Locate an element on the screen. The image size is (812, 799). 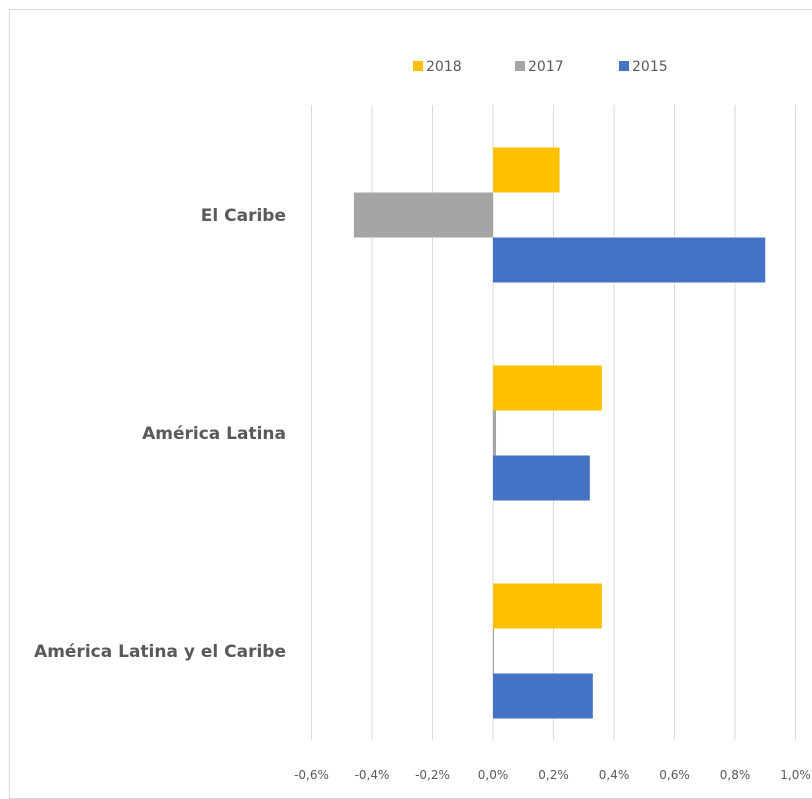
category-label: El Caribe is located at coordinates (243, 216).